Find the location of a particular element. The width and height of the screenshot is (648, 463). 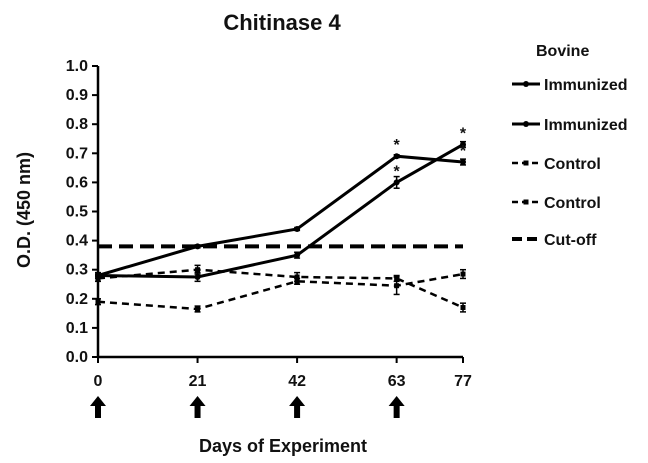

y-axis-label: O.D. (450 nm) is located at coordinates (24, 210).